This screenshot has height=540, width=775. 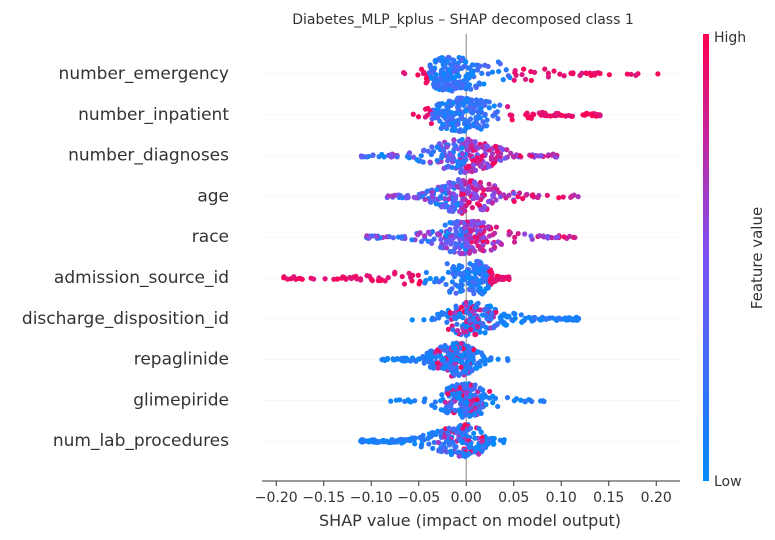 I want to click on feature-label: number_diagnoses, so click(x=148, y=156).